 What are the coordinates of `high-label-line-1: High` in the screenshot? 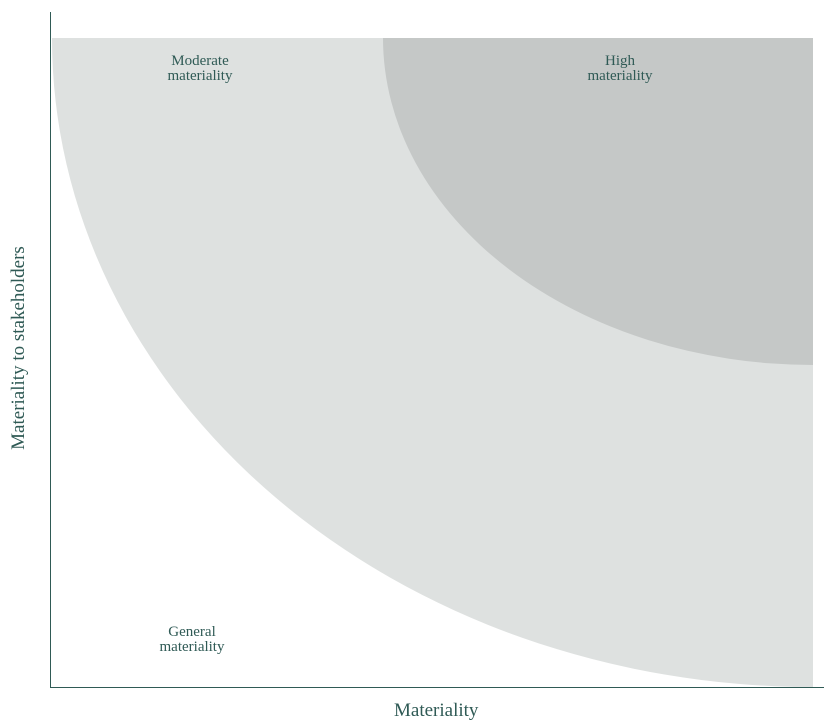 It's located at (620, 61).